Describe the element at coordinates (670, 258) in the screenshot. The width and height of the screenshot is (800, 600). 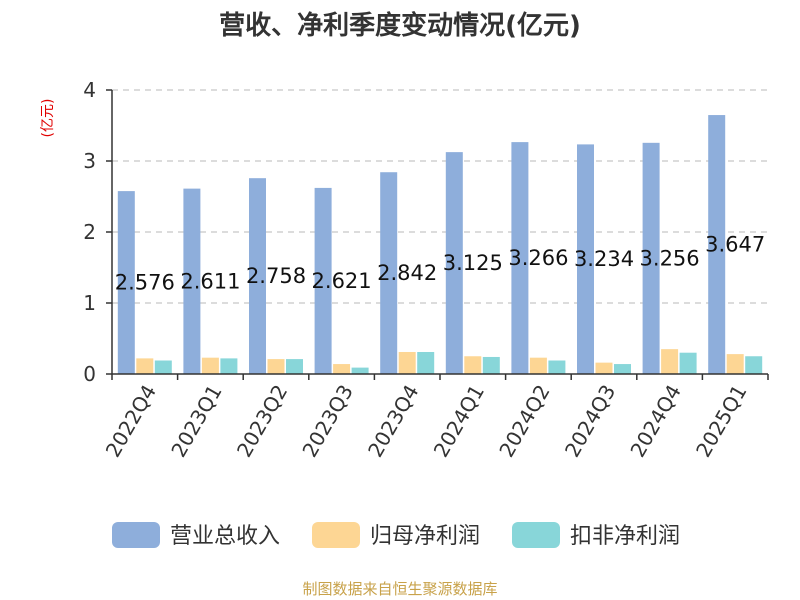
I see `data-label: 3.256` at that location.